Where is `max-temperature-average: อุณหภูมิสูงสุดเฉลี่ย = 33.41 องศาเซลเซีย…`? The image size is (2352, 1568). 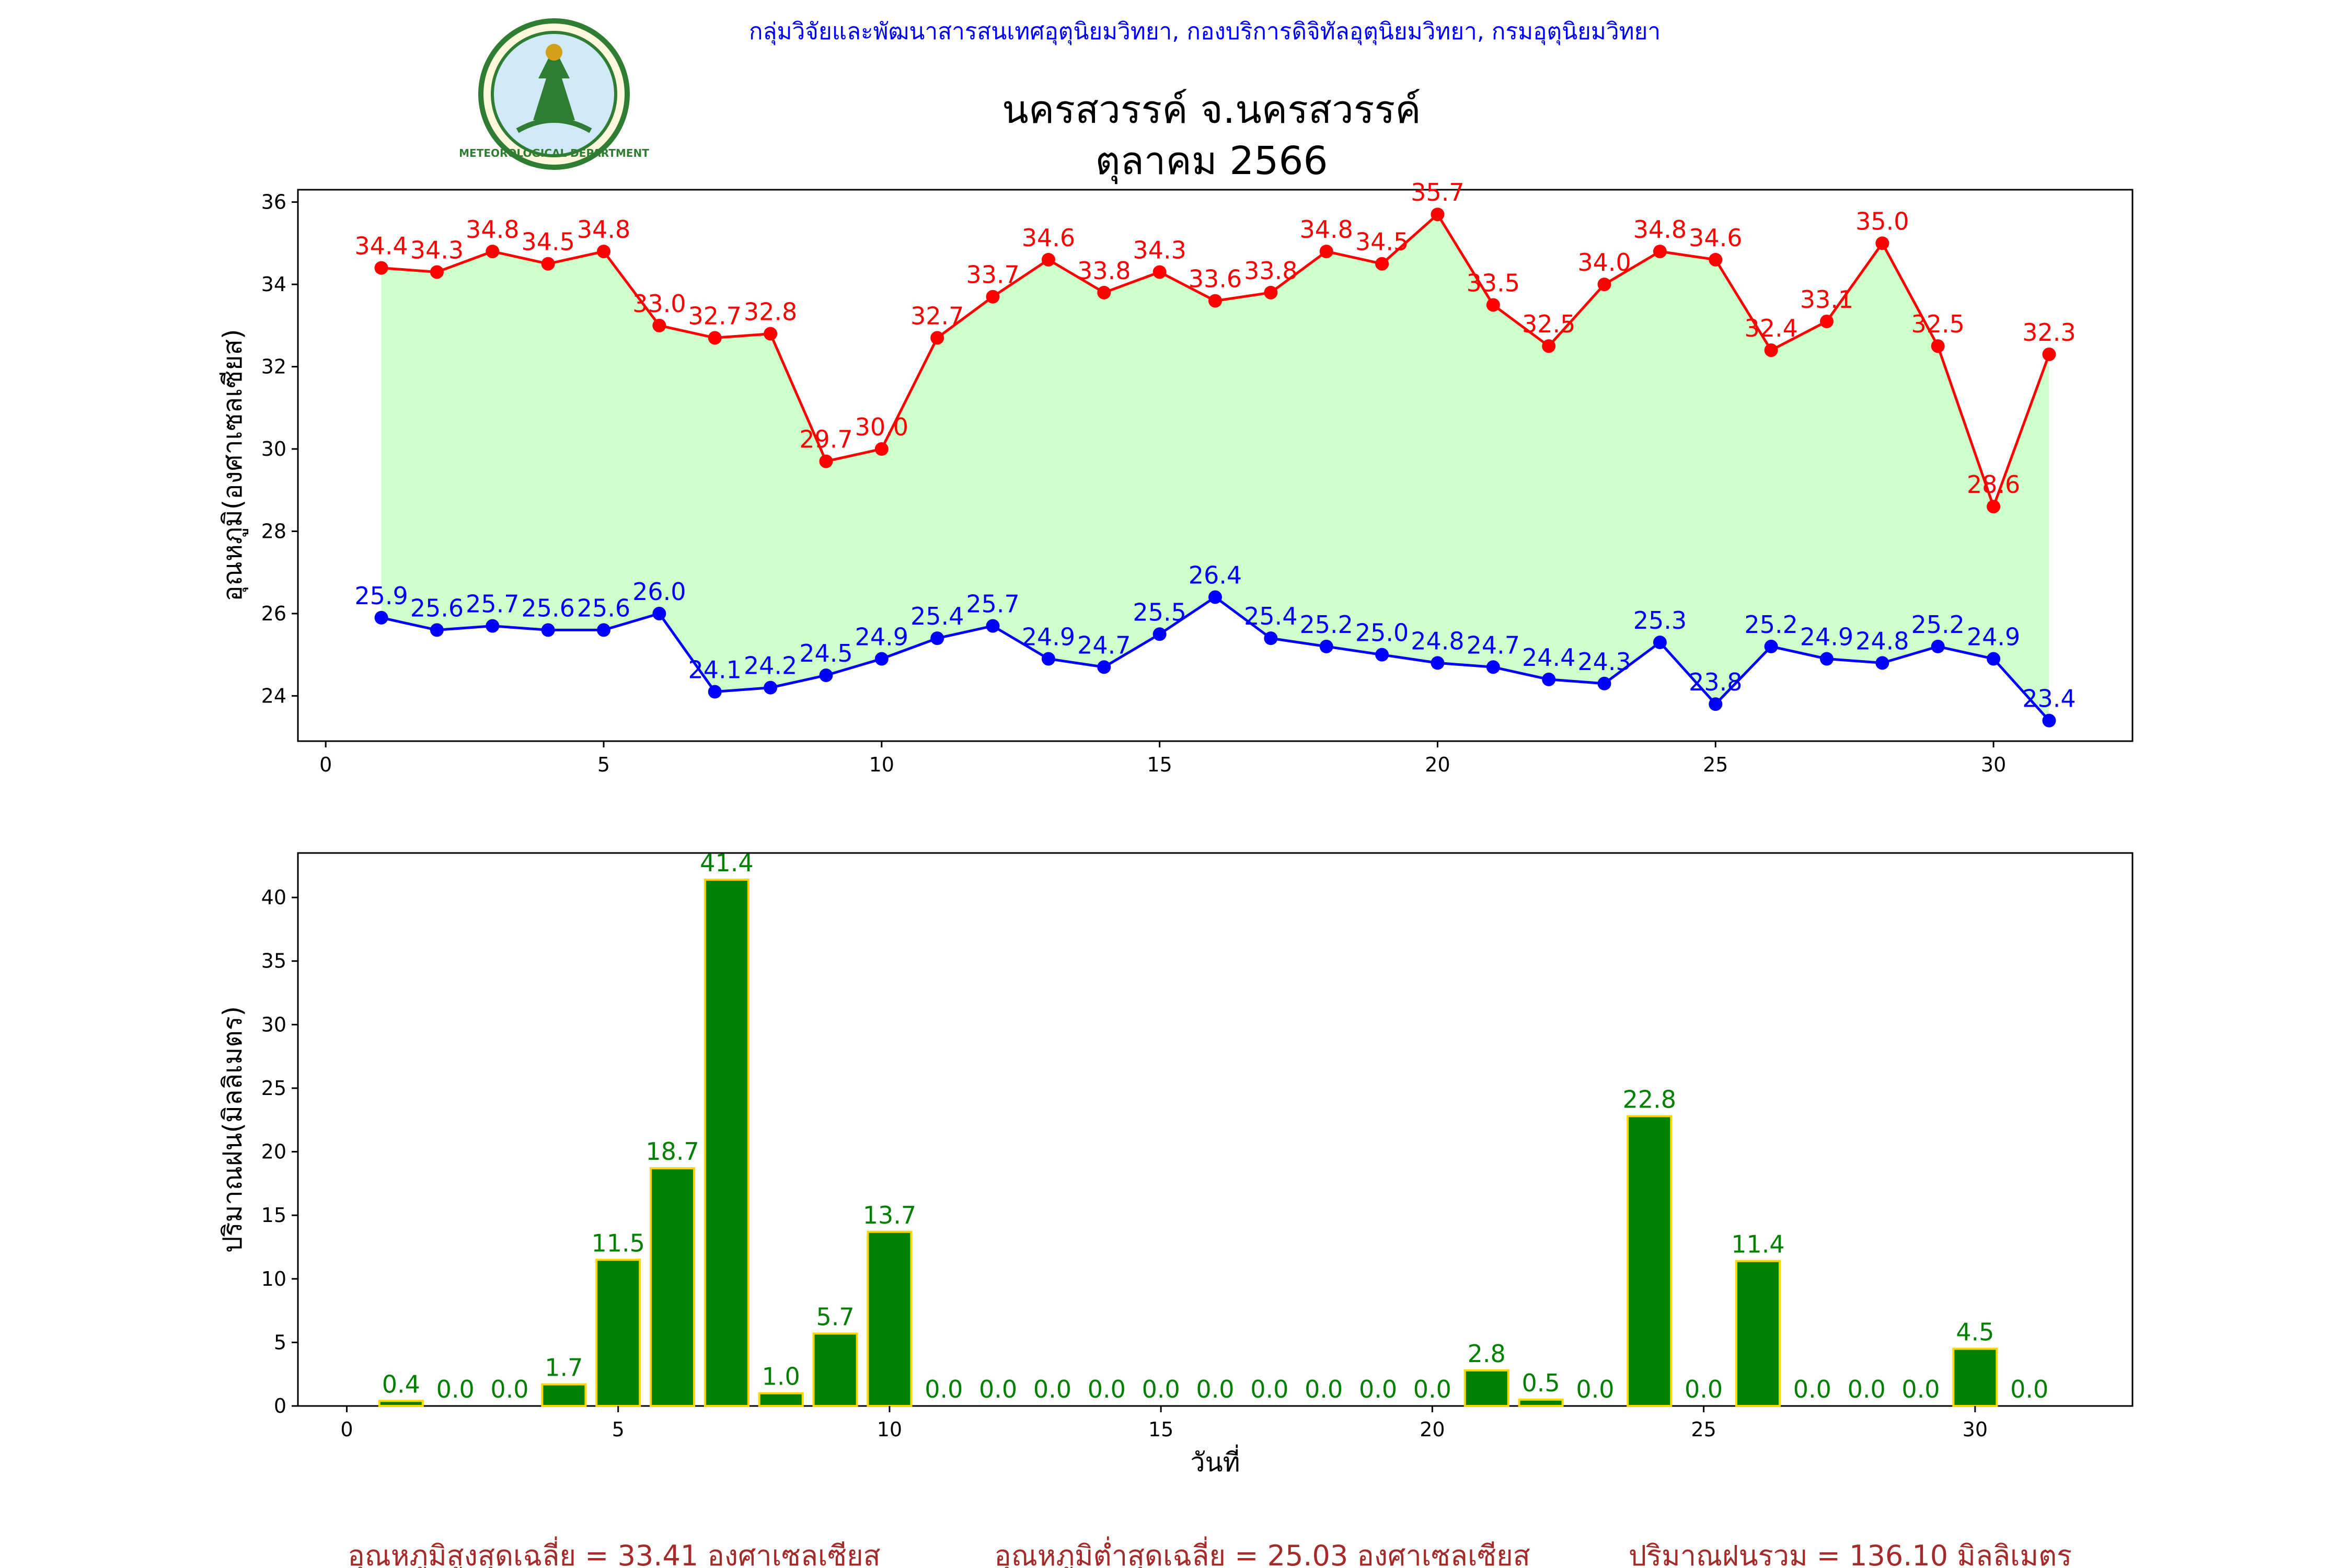 max-temperature-average: อุณหภูมิสูงสุดเฉลี่ย = 33.41 องศาเซลเซีย… is located at coordinates (614, 1552).